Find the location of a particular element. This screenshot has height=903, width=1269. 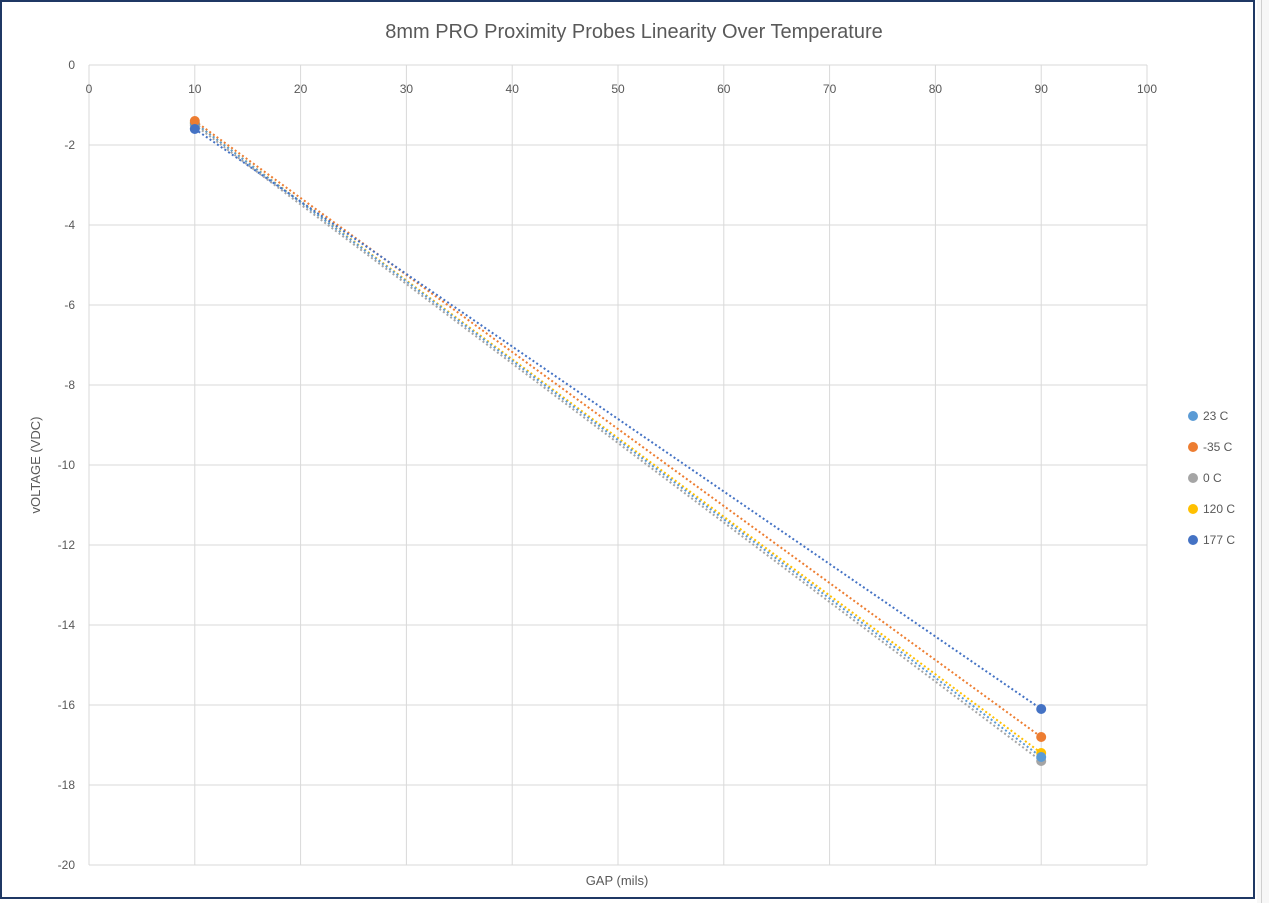

legend-label: -35 C is located at coordinates (1218, 447).